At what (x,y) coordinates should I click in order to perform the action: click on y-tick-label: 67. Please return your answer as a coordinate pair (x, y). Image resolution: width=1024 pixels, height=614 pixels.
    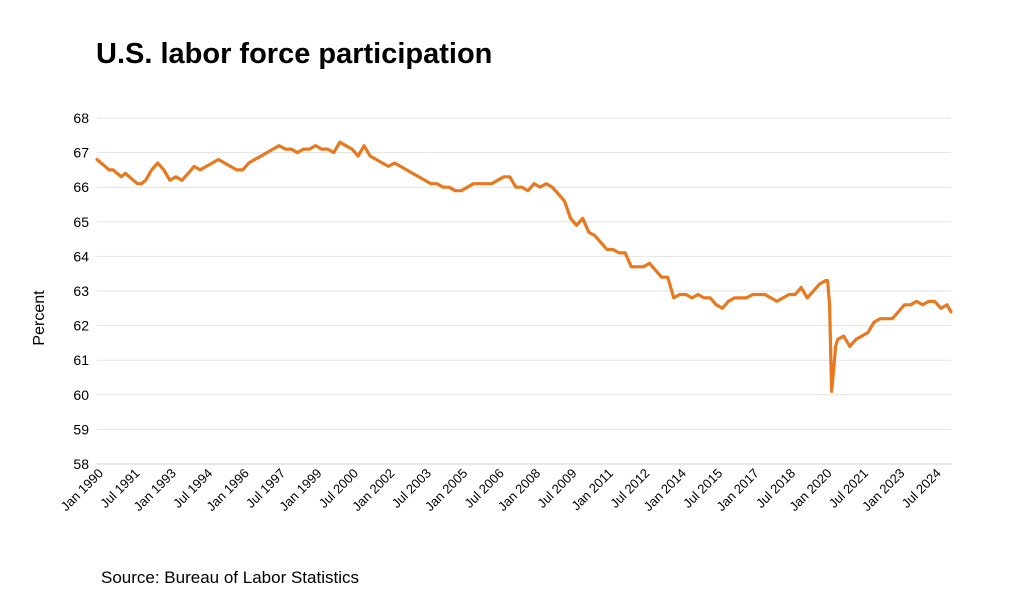
    Looking at the image, I should click on (81, 153).